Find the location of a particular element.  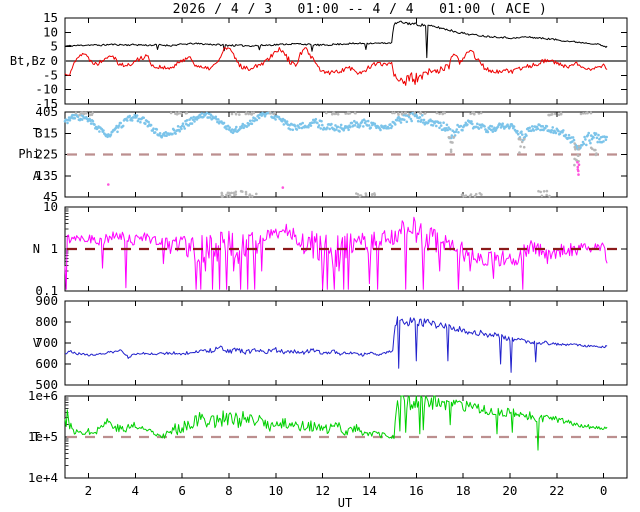

svg-text: -5 is located at coordinates (50, 74).